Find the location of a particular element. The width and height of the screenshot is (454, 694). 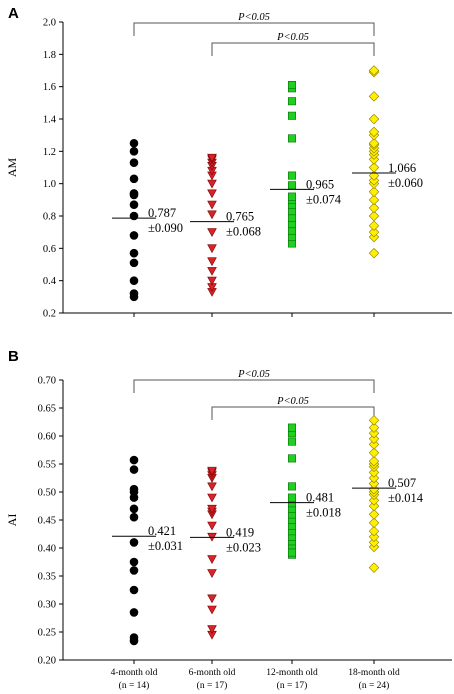

mean-value-label: 0.965 is located at coordinates (320, 184).